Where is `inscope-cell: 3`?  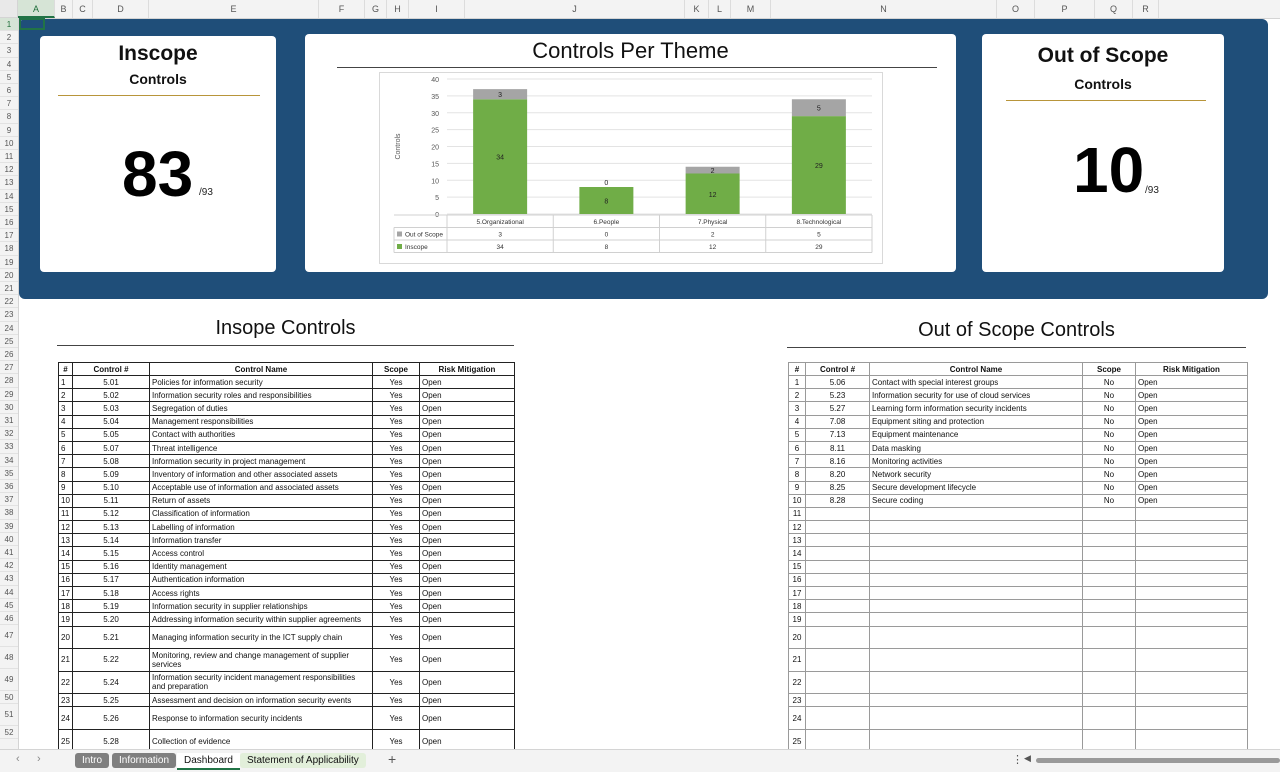
inscope-cell: 3 is located at coordinates (65, 408).